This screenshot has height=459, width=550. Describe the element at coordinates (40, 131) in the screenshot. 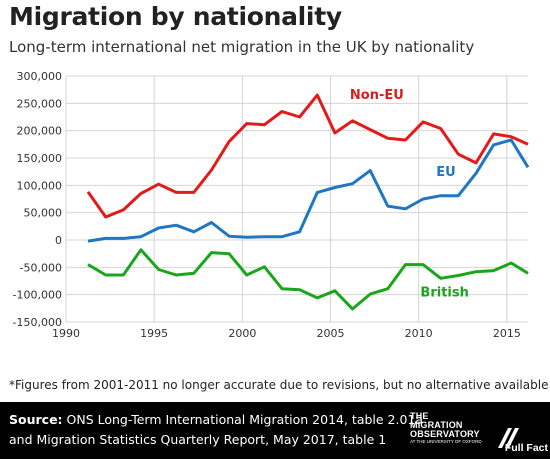

I see `y-tick-label: 200,000` at that location.